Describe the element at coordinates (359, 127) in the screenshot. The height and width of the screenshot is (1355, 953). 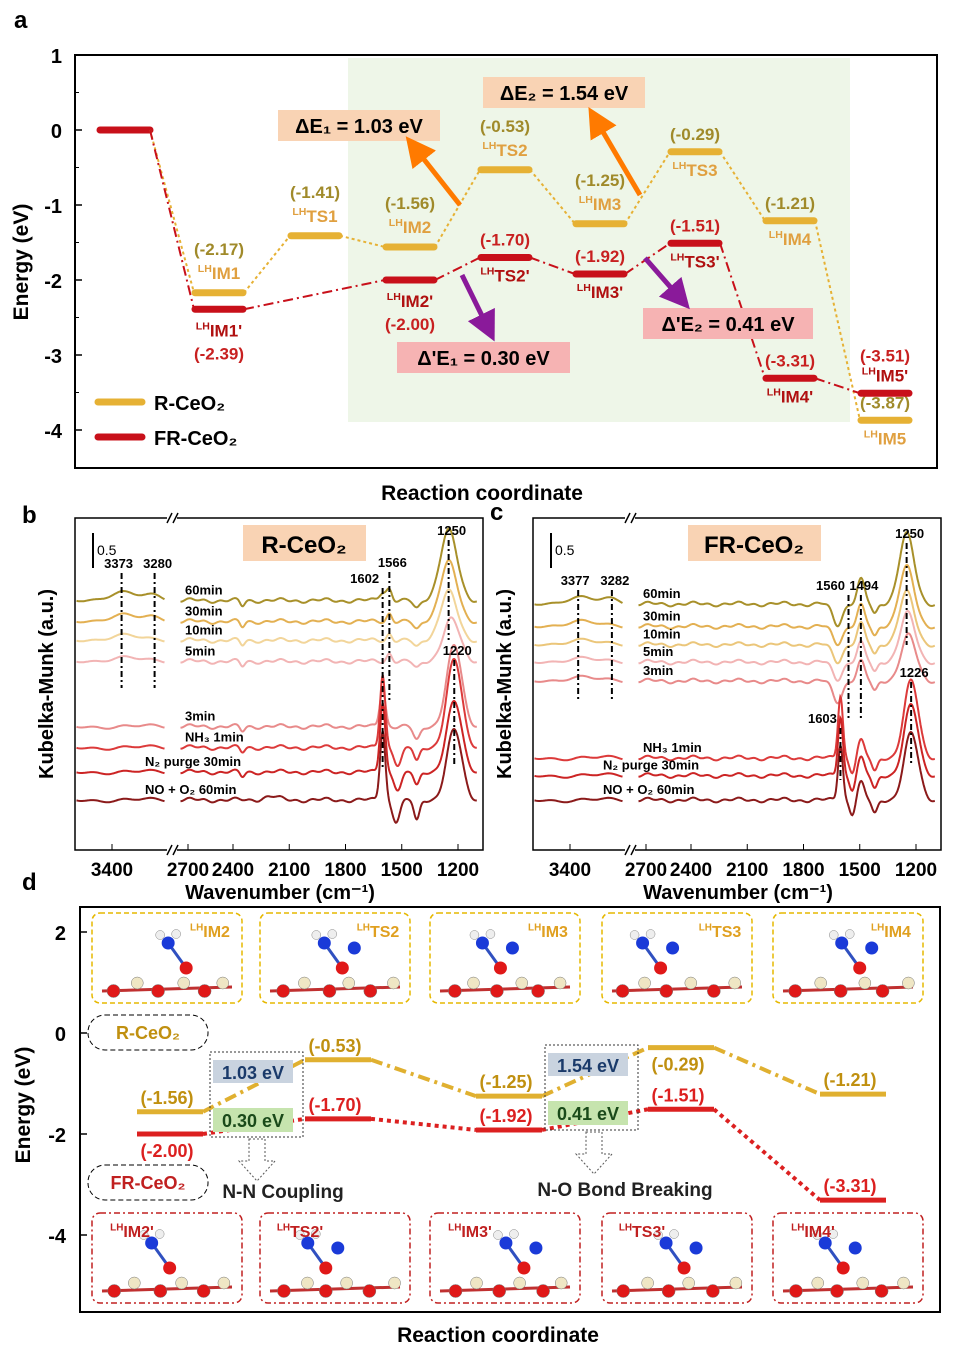
I see `barrier-annotation-text: ΔE₁ = 1.03 eV` at that location.